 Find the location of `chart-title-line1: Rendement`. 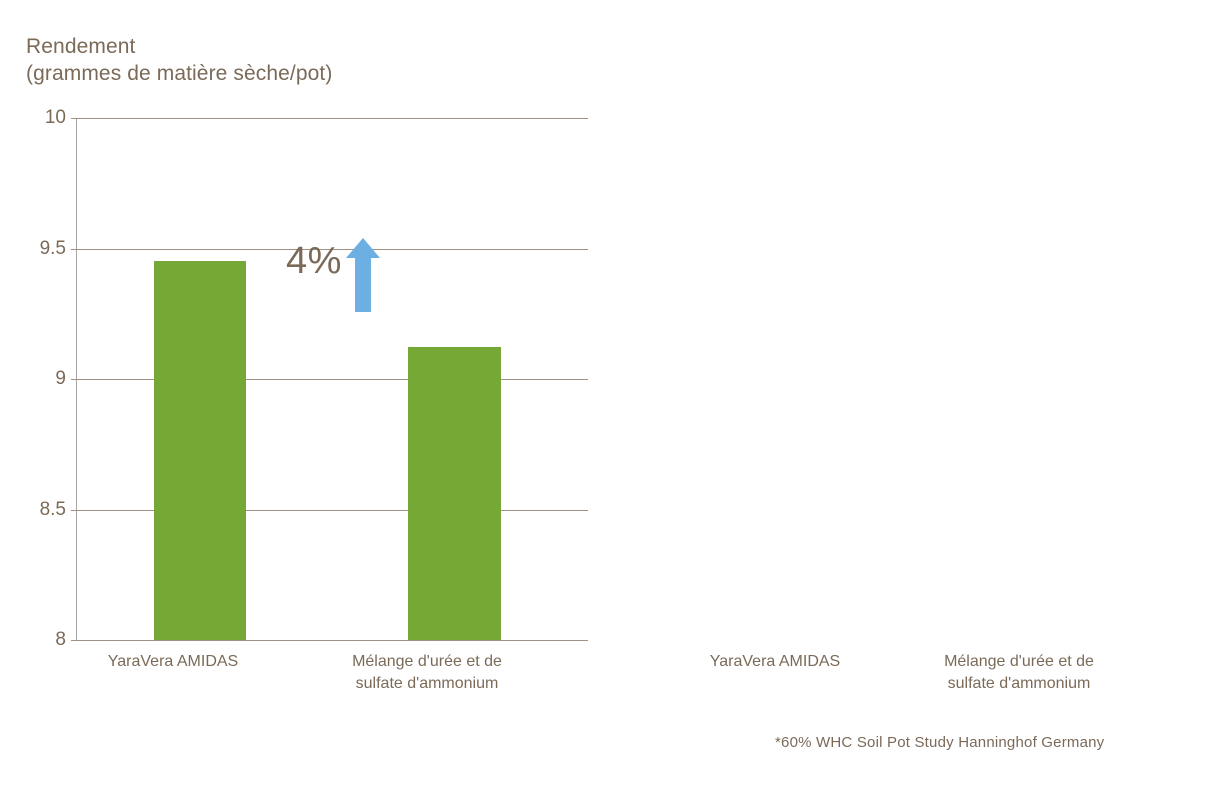

chart-title-line1: Rendement is located at coordinates (81, 46).